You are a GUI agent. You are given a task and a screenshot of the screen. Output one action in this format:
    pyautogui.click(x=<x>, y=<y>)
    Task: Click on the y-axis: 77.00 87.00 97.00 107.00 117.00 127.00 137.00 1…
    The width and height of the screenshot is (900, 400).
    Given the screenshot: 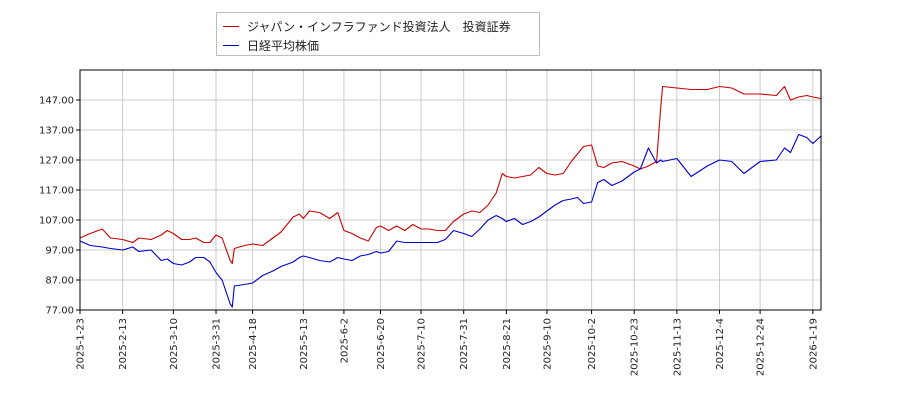 What is the action you would take?
    pyautogui.click(x=59, y=206)
    